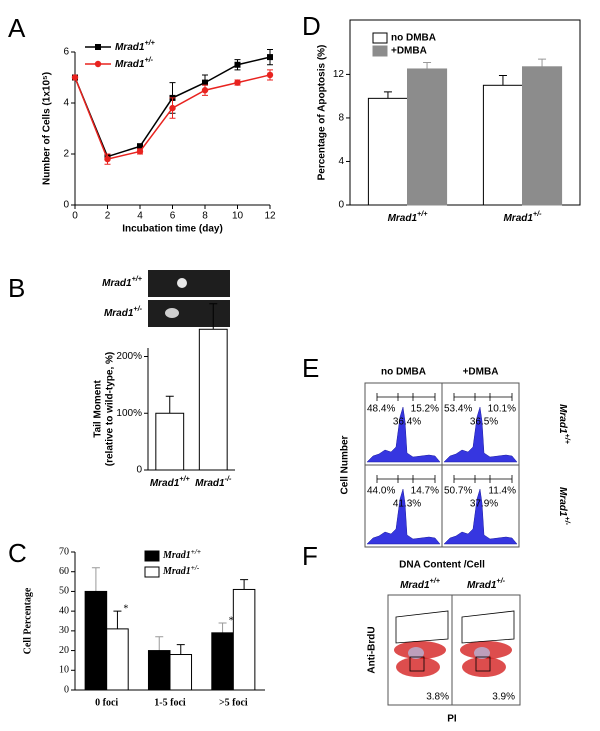 The width and height of the screenshot is (600, 731). What do you see at coordinates (122, 281) in the screenshot?
I see `gel-label: Mrad1+/+` at bounding box center [122, 281].